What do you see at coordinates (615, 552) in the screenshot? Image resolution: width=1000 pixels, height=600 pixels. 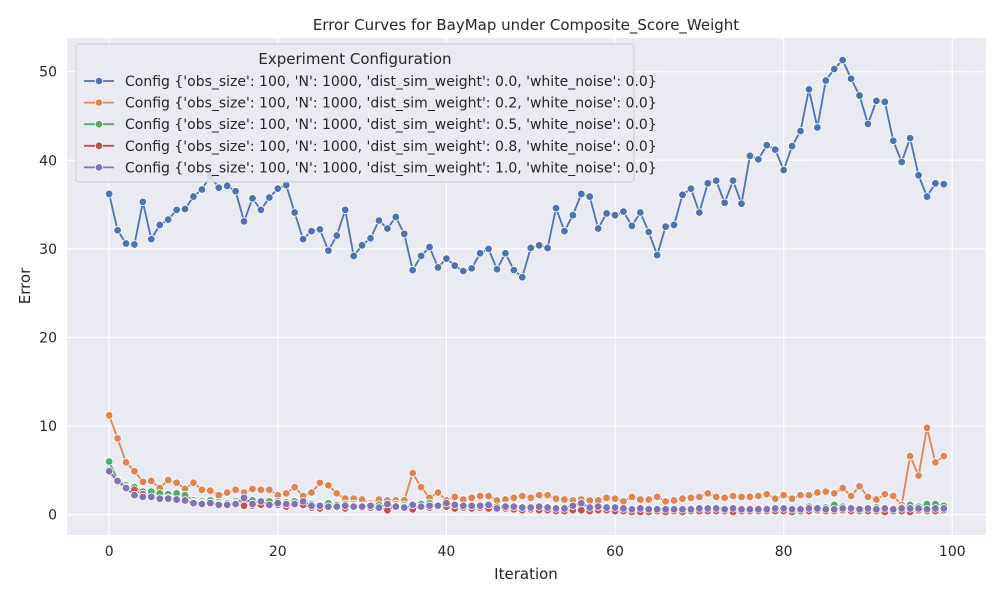 I see `x-tick-label: 60` at bounding box center [615, 552].